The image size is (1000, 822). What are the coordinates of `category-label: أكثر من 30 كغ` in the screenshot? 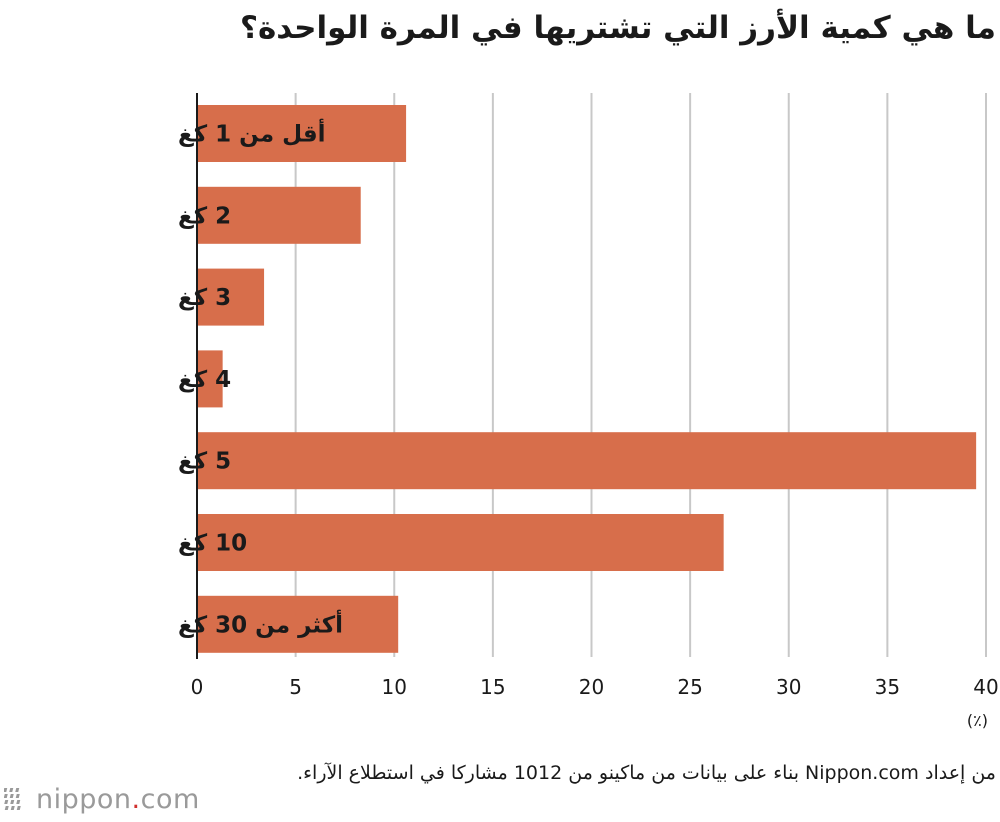 It's located at (260, 623).